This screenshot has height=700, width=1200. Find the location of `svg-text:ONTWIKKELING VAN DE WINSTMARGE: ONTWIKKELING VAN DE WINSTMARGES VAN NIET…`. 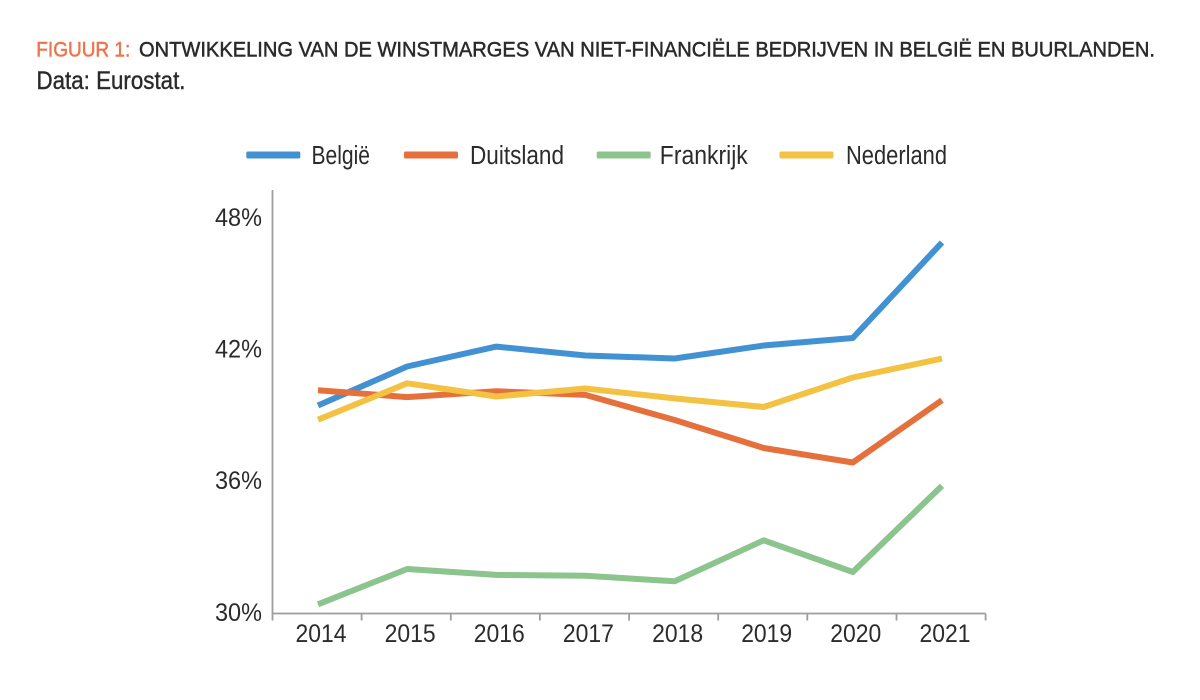

svg-text:ONTWIKKELING VAN DE WINSTMARGE: ONTWIKKELING VAN DE WINSTMARGES VAN NIET… is located at coordinates (647, 50).